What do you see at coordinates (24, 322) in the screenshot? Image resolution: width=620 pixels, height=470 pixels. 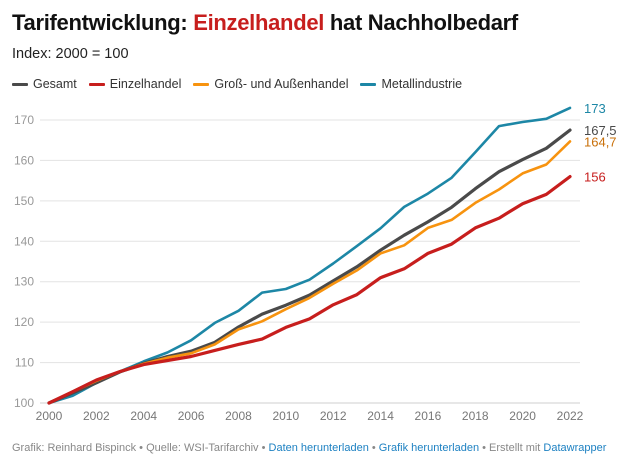 I see `y-tick-label: 120` at bounding box center [24, 322].